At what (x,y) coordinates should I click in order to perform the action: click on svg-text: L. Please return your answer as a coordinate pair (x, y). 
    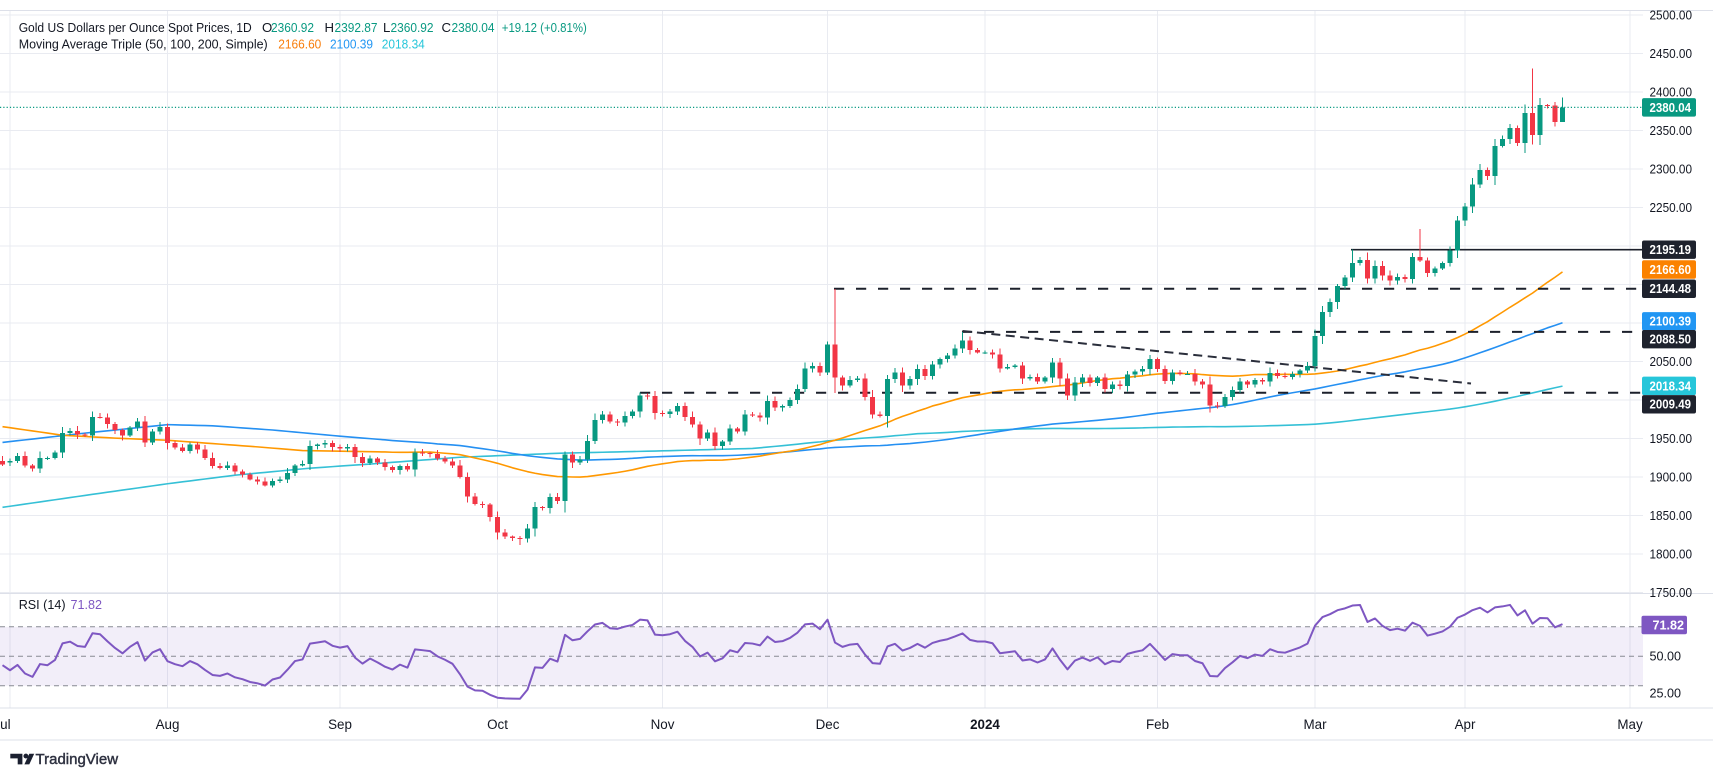
    Looking at the image, I should click on (386, 27).